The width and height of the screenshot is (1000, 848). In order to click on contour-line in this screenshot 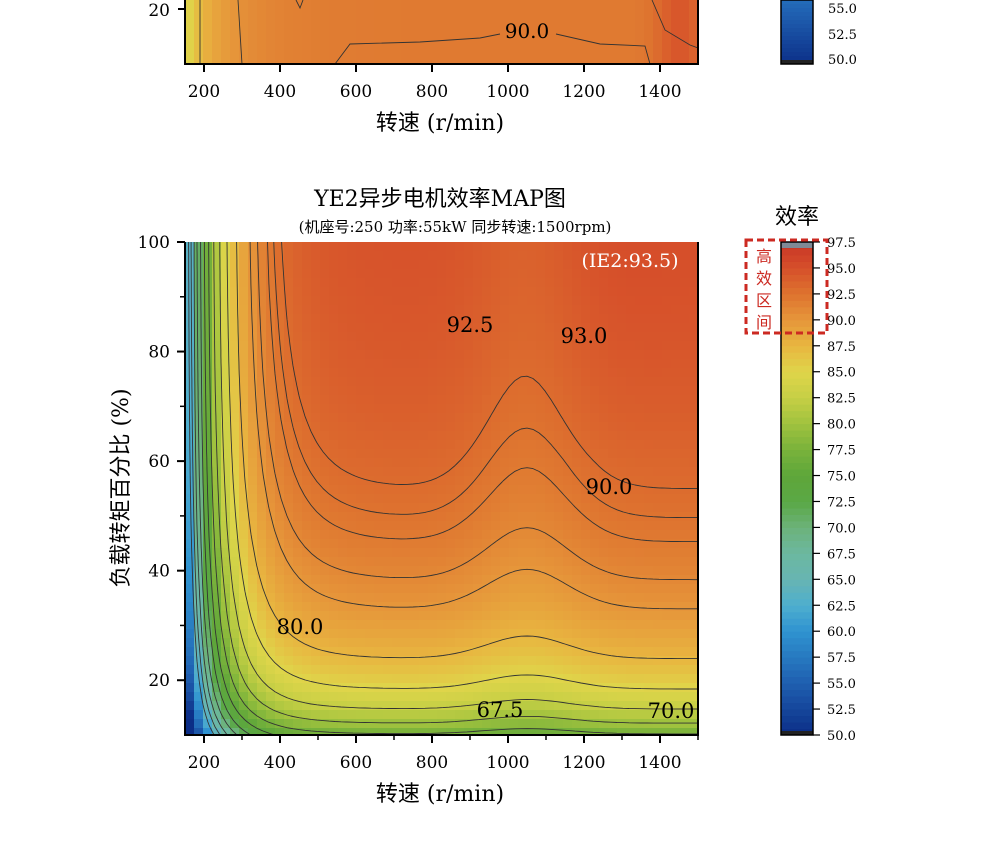, I will do `click(239, 488)`.